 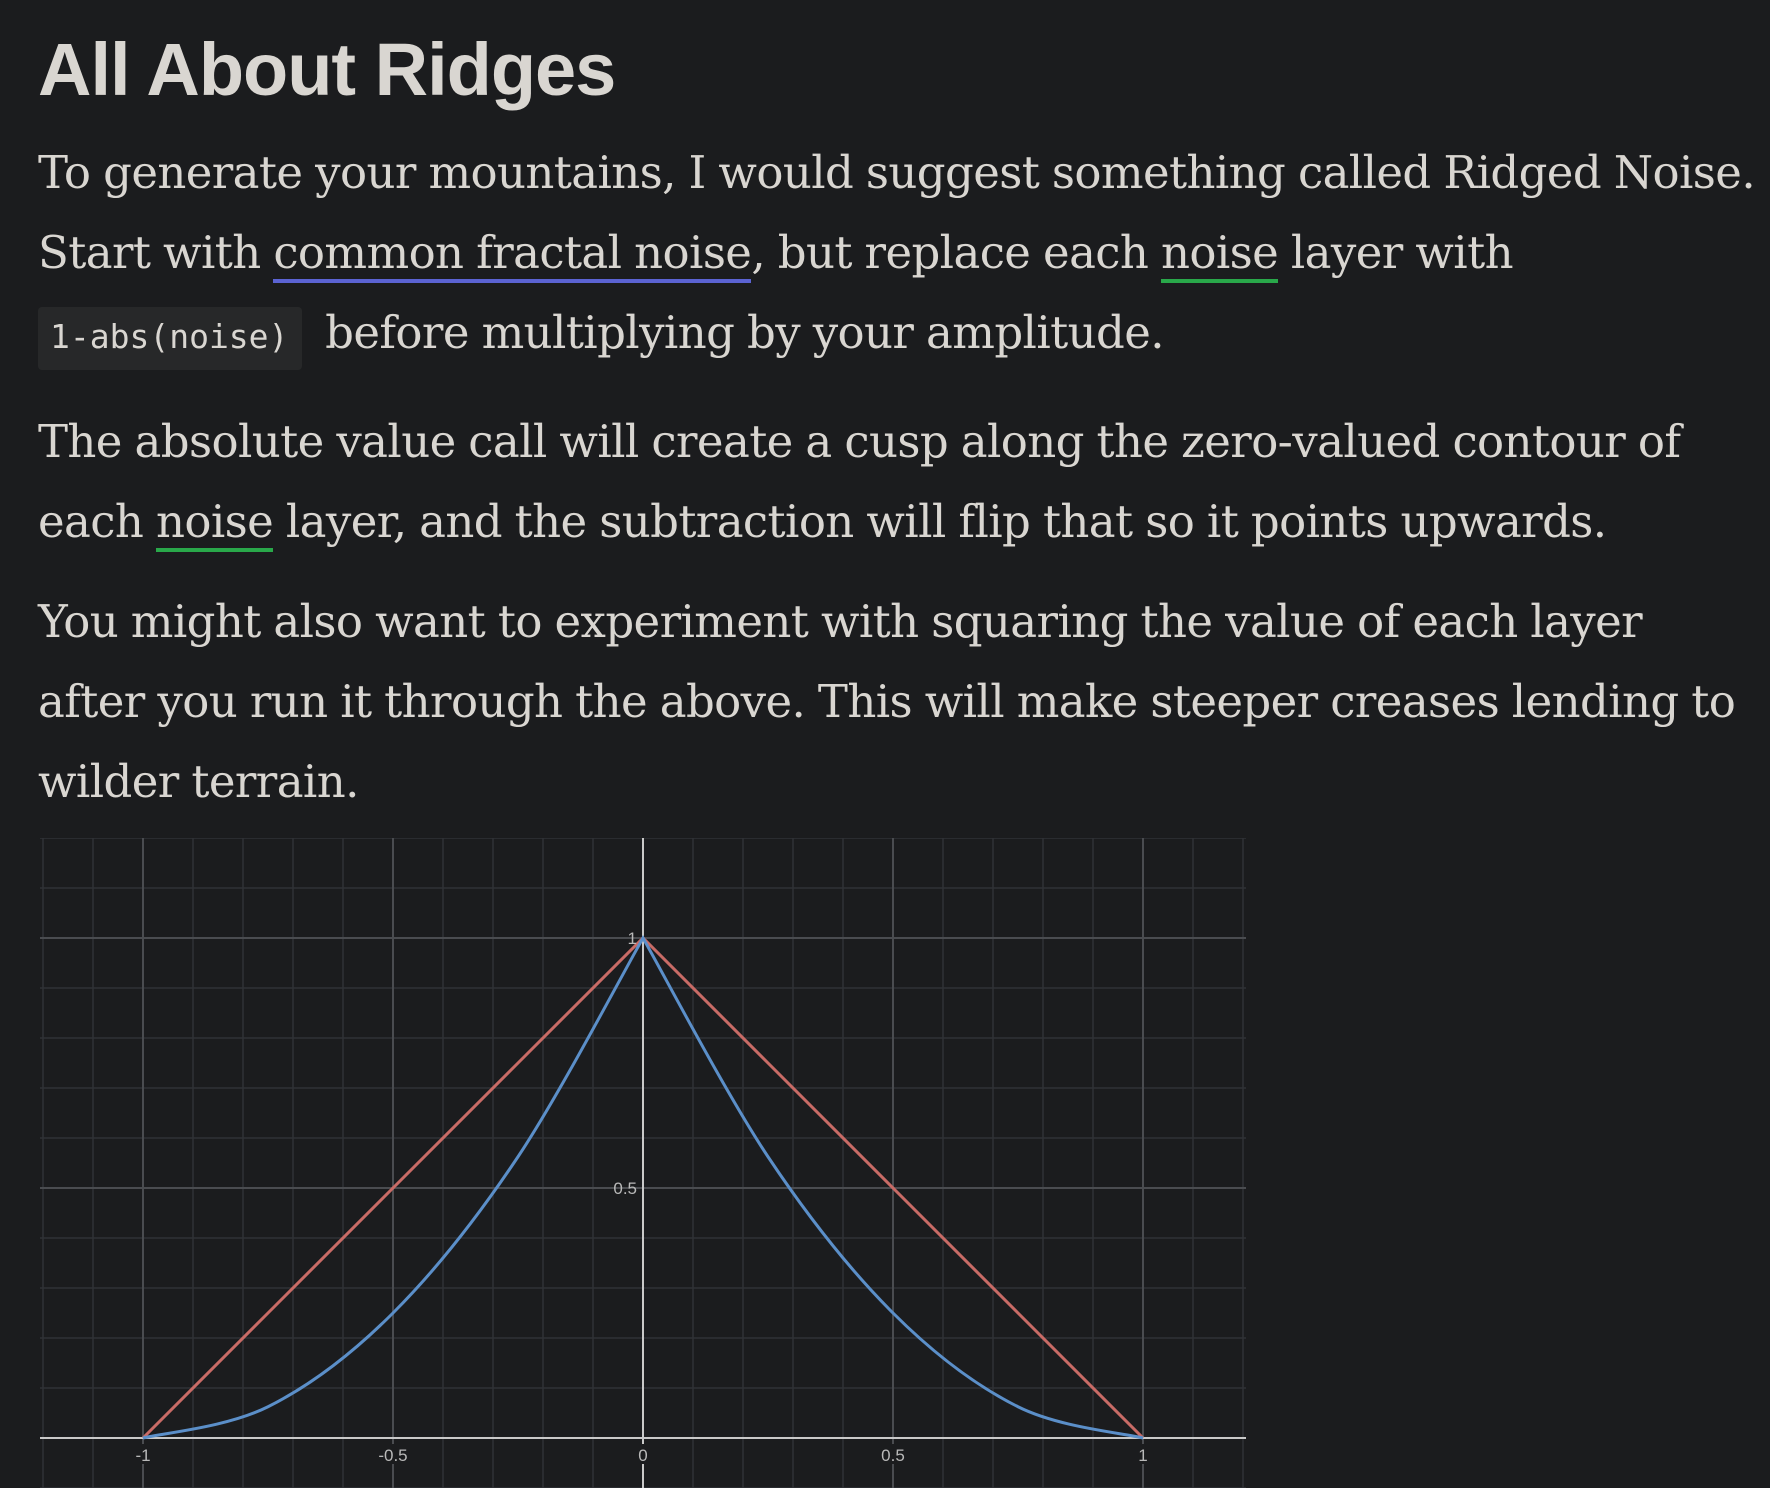 What do you see at coordinates (1396, 252) in the screenshot?
I see `paragraph-text: layer with` at bounding box center [1396, 252].